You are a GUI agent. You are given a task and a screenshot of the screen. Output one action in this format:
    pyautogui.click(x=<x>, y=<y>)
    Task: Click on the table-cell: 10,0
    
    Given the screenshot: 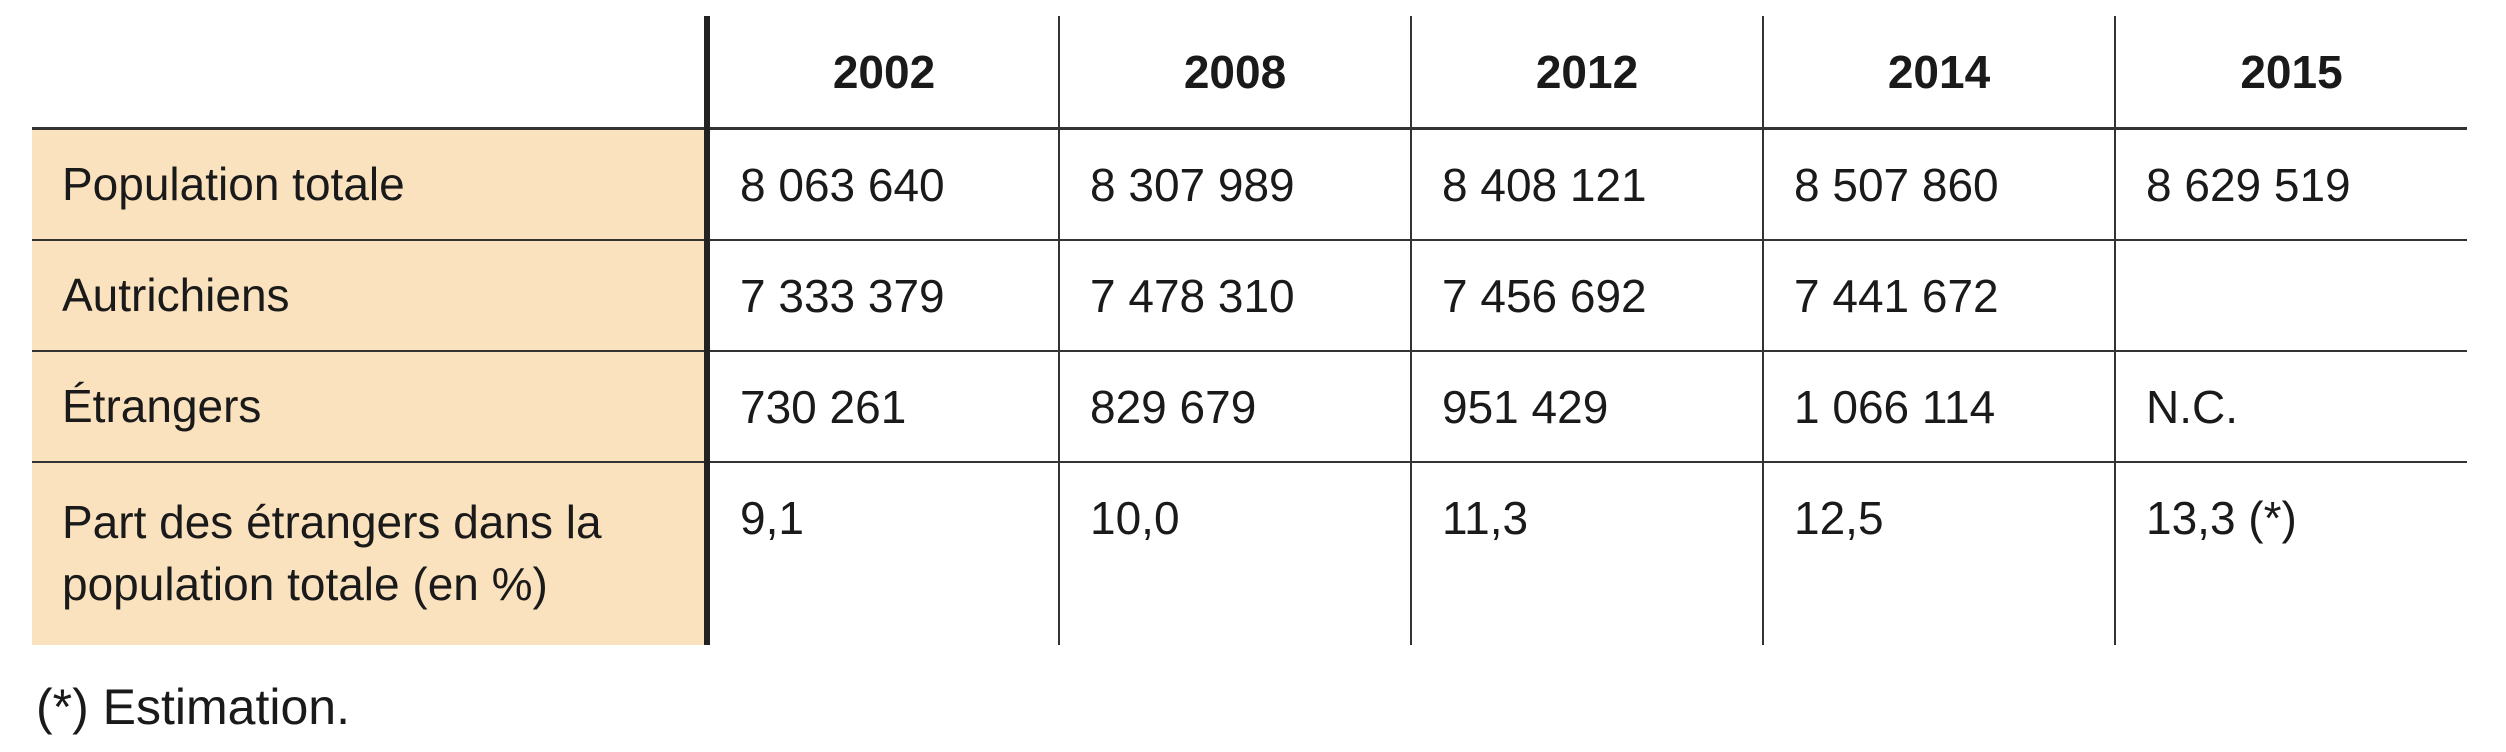 What is the action you would take?
    pyautogui.click(x=1234, y=553)
    